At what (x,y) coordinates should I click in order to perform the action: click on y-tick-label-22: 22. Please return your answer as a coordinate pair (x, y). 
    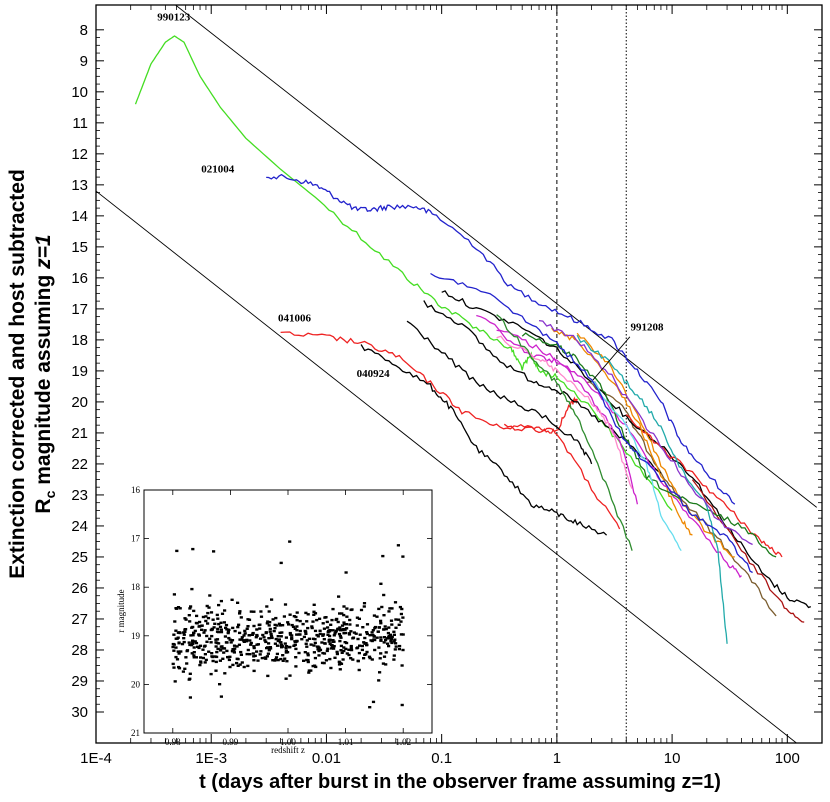
    Looking at the image, I should click on (79, 464).